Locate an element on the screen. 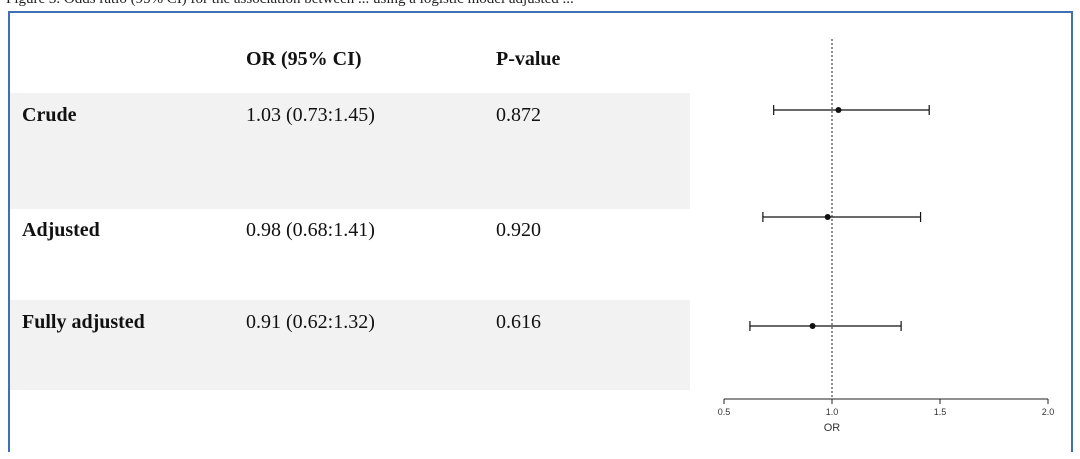 This screenshot has width=1080, height=459. header-or-ci: OR (95% CI) is located at coordinates (304, 59).